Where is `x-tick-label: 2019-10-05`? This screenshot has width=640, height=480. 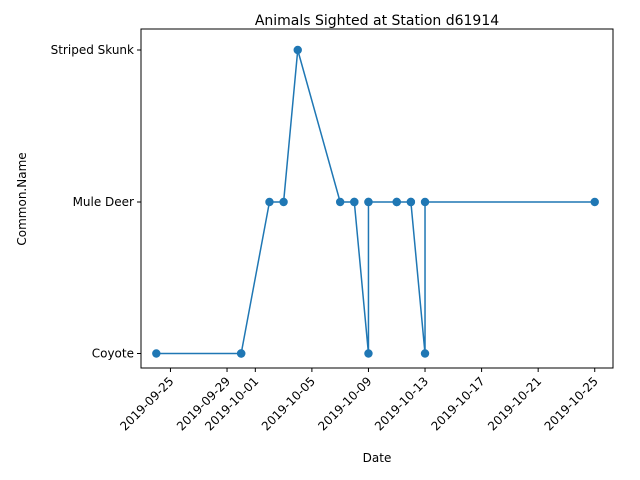 x-tick-label: 2019-10-05 is located at coordinates (288, 403).